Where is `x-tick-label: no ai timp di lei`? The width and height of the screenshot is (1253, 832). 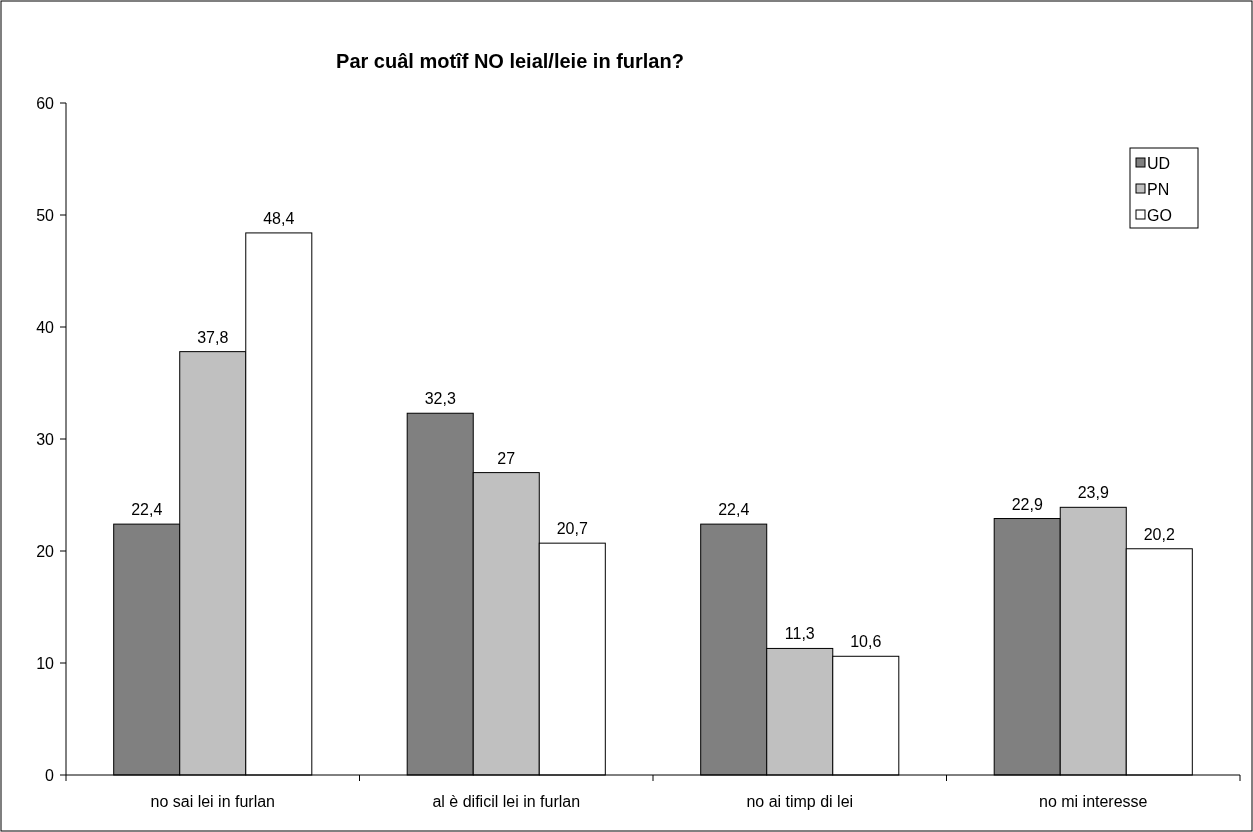
x-tick-label: no ai timp di lei is located at coordinates (800, 801).